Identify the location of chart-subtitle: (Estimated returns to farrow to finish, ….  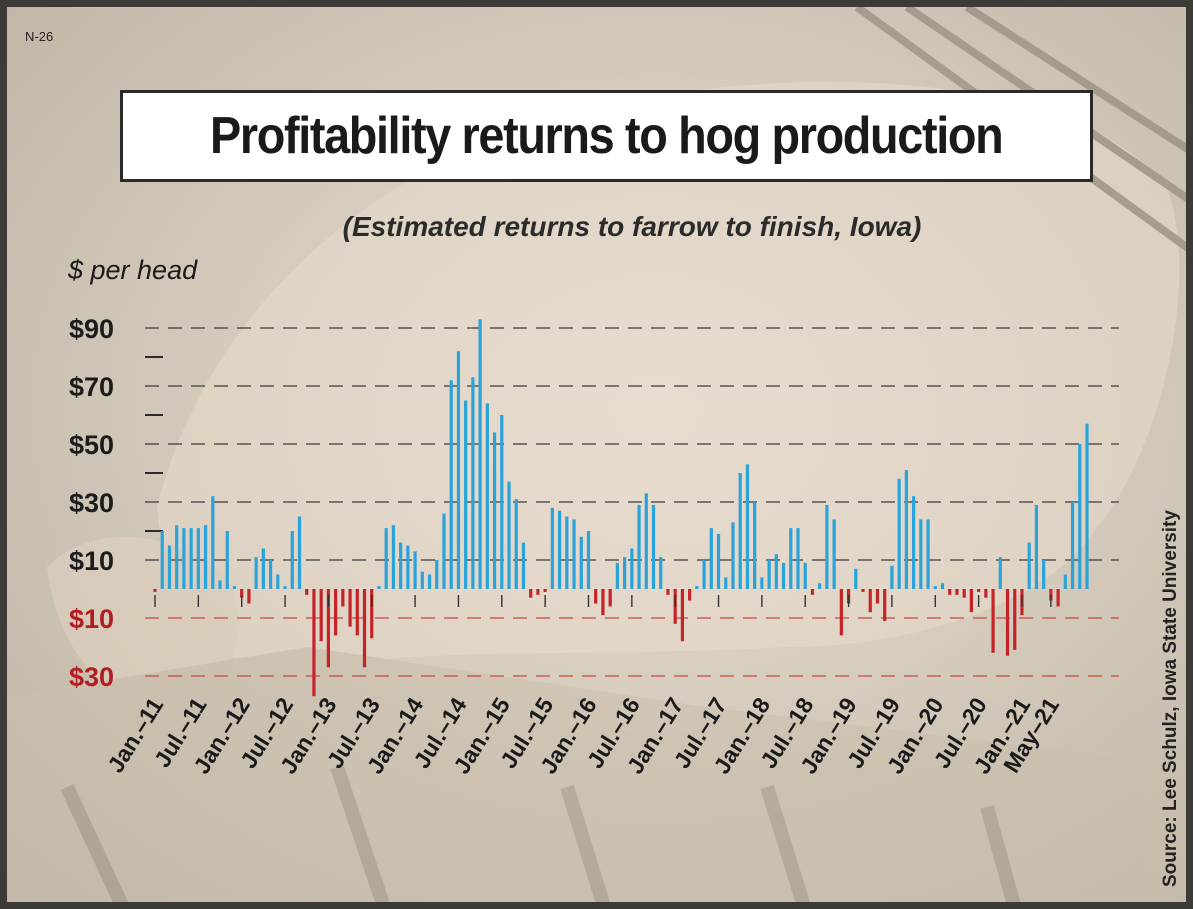
(632, 226).